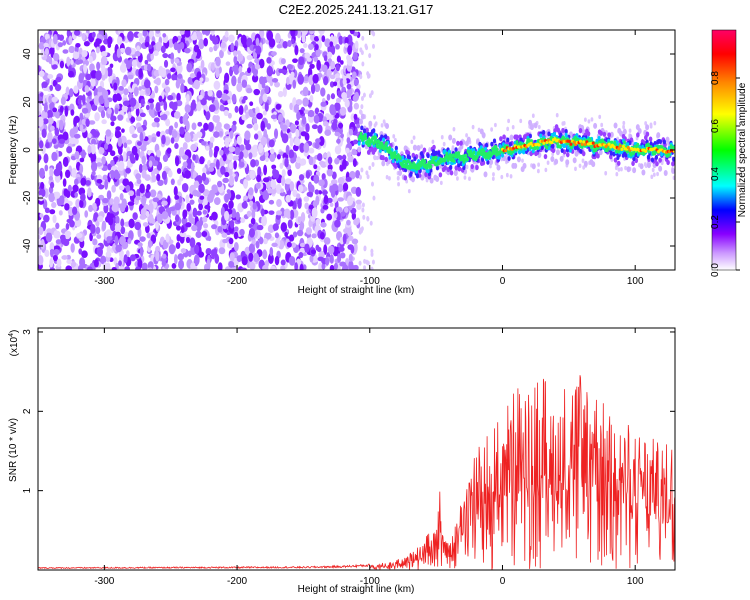 The width and height of the screenshot is (750, 600). Describe the element at coordinates (715, 174) in the screenshot. I see `colorbar-tick-label: 0.4` at that location.